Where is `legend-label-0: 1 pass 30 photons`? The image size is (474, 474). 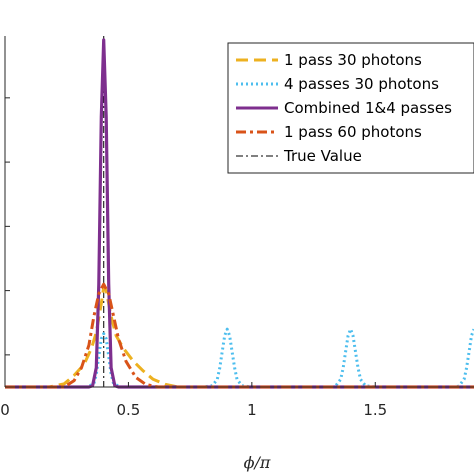
legend-label-0: 1 pass 30 photons is located at coordinates (353, 60).